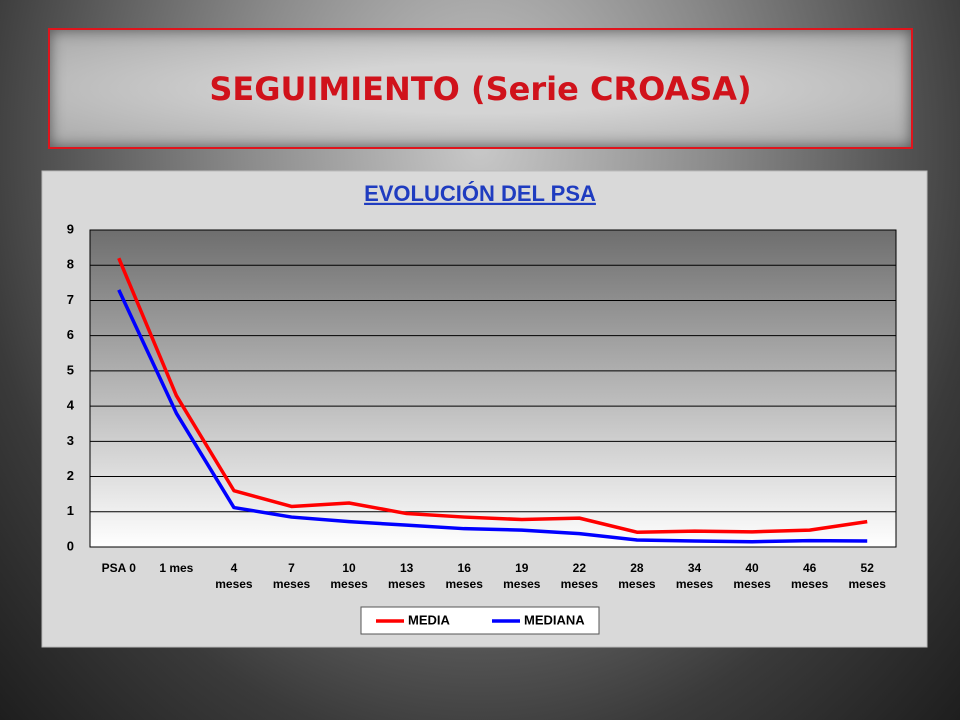 The width and height of the screenshot is (960, 720). Describe the element at coordinates (867, 576) in the screenshot. I see `x-tick-label: 52 meses` at that location.